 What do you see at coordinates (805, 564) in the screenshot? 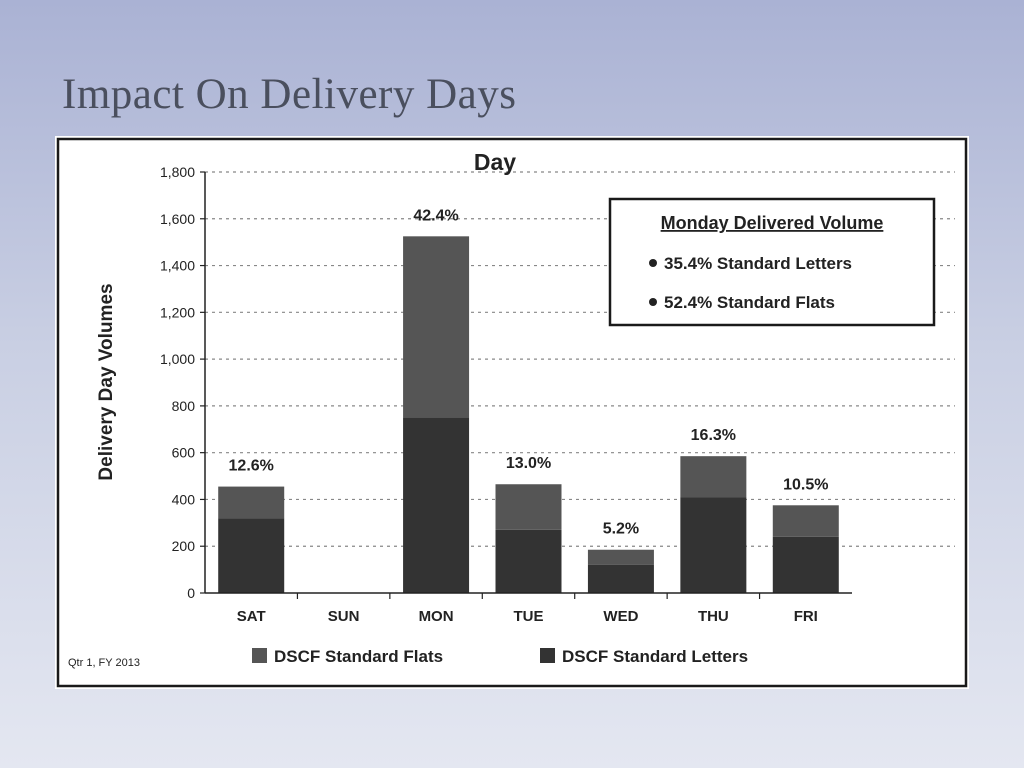
I see `bar-letters-fri` at bounding box center [805, 564].